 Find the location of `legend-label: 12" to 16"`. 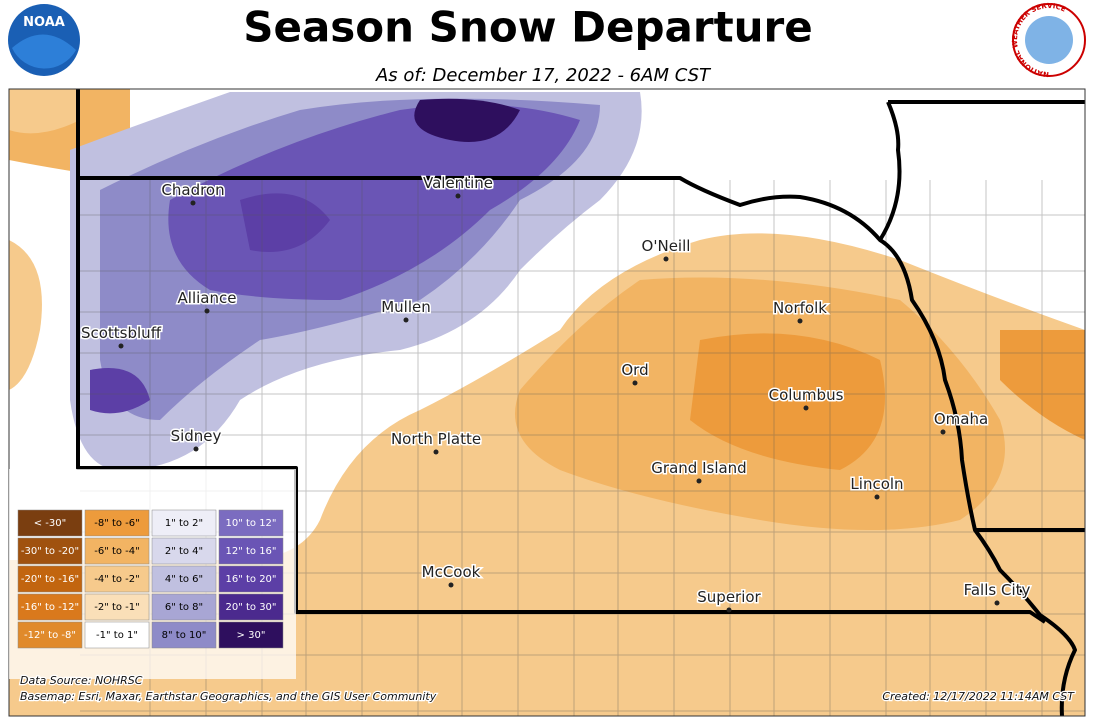

legend-label: 12" to 16" is located at coordinates (250, 551).